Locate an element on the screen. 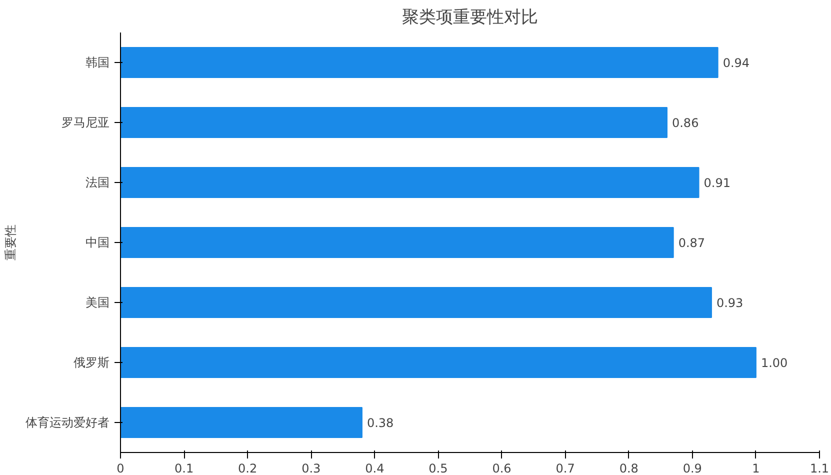  x-tick-label: 0.3 is located at coordinates (311, 468).